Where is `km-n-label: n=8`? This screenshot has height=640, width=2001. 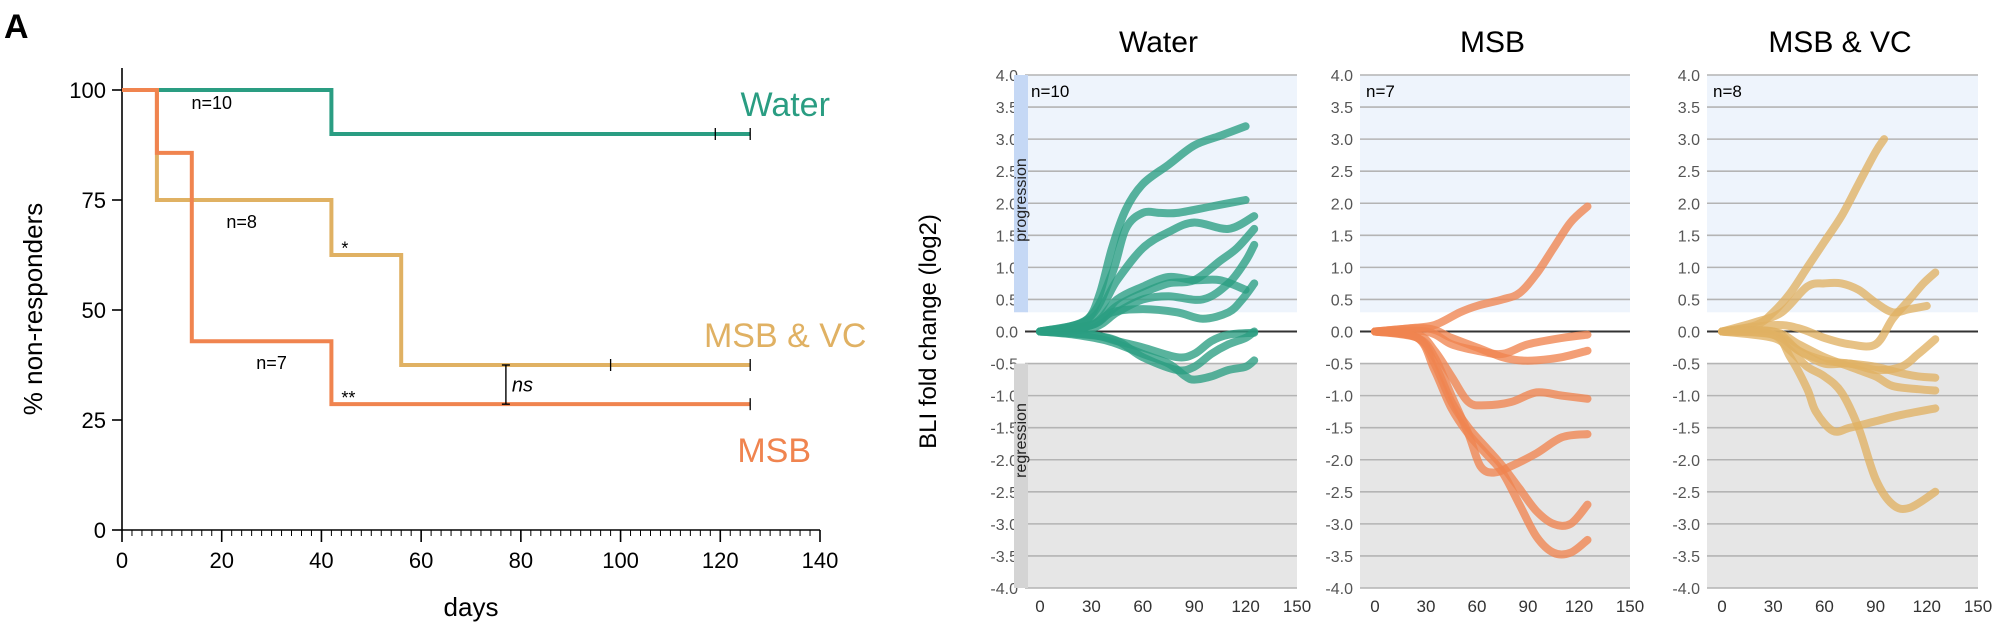
km-n-label: n=8 is located at coordinates (241, 222).